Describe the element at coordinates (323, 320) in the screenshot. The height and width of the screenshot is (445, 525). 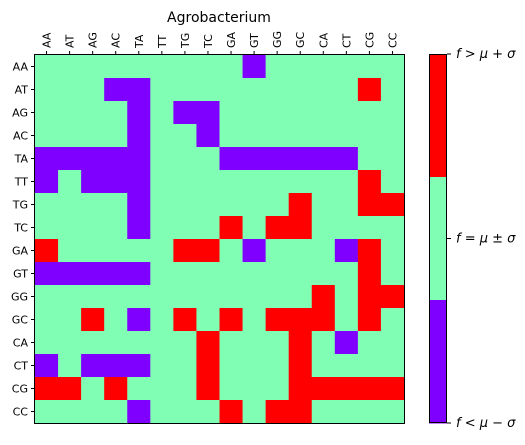
I see `heatmap-cell-GC-CA` at that location.